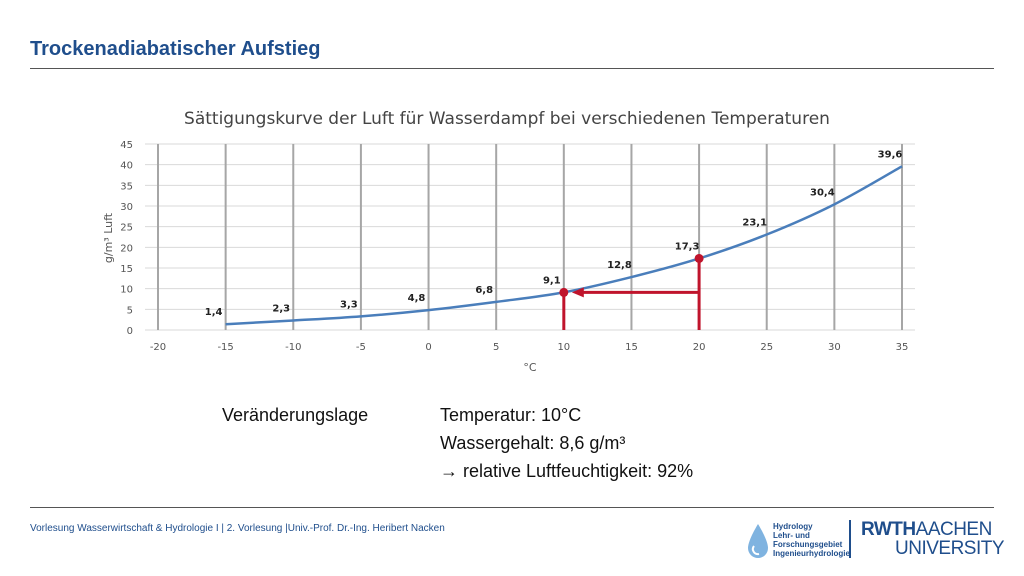  Describe the element at coordinates (890, 154) in the screenshot. I see `data-label: 39,6` at that location.